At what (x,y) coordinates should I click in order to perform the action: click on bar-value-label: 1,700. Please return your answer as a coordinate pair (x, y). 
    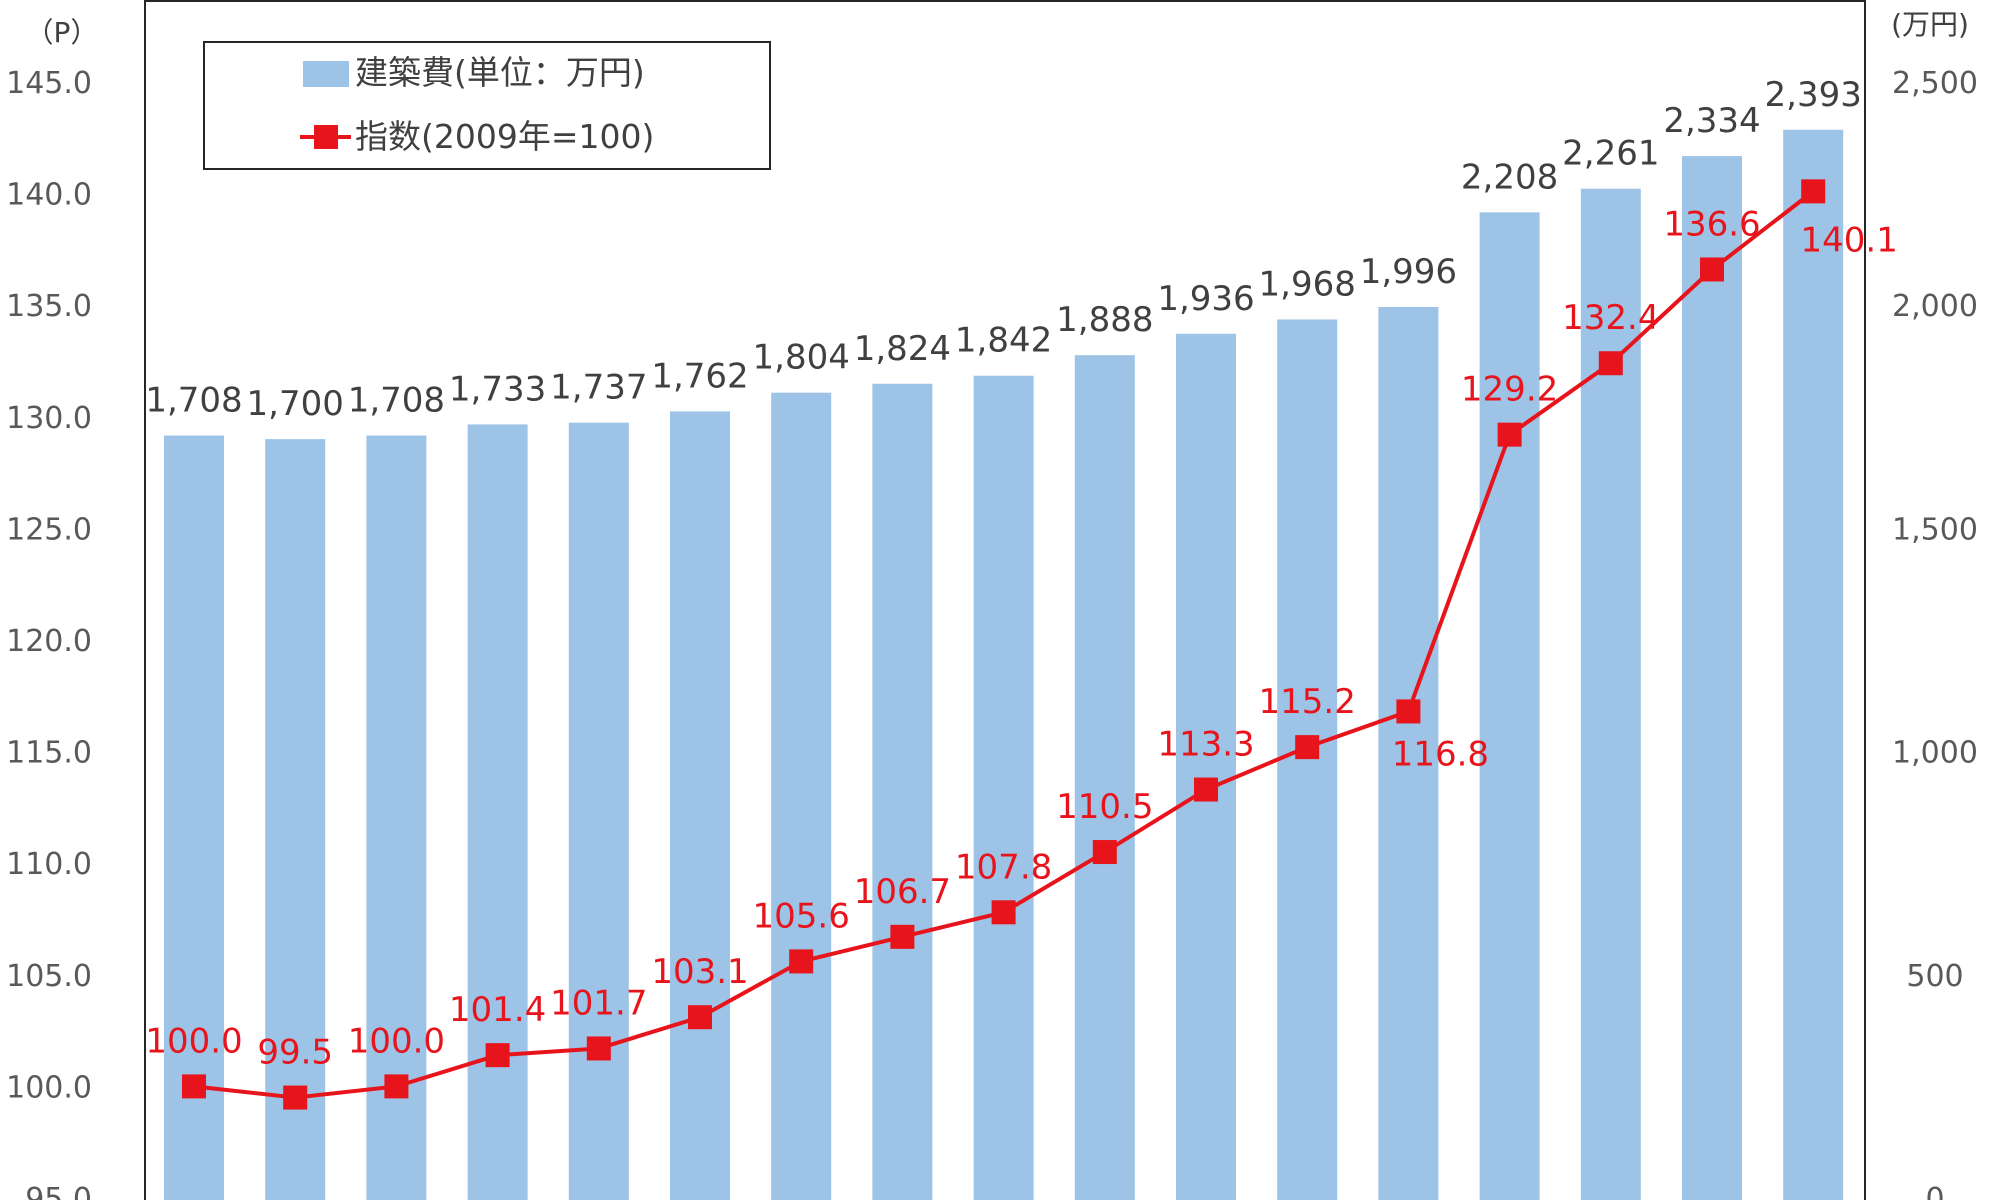
    Looking at the image, I should click on (295, 404).